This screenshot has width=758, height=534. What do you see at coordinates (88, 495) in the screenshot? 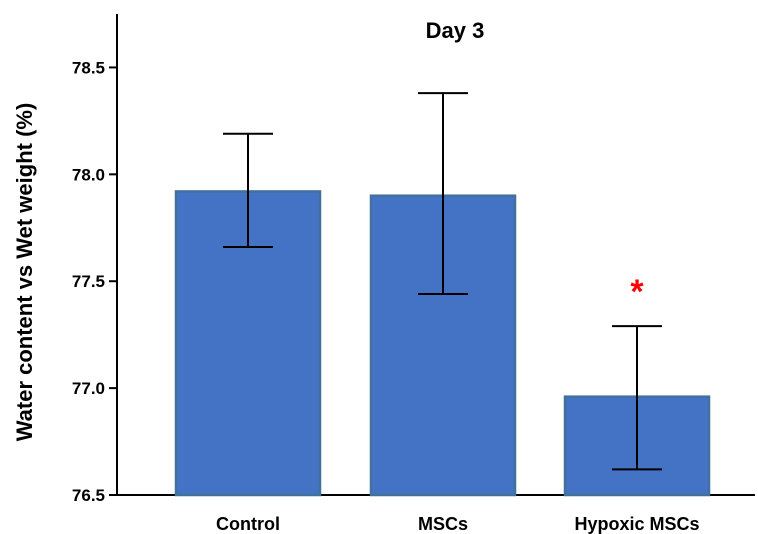
I see `y-tick-label: 76.5` at bounding box center [88, 495].